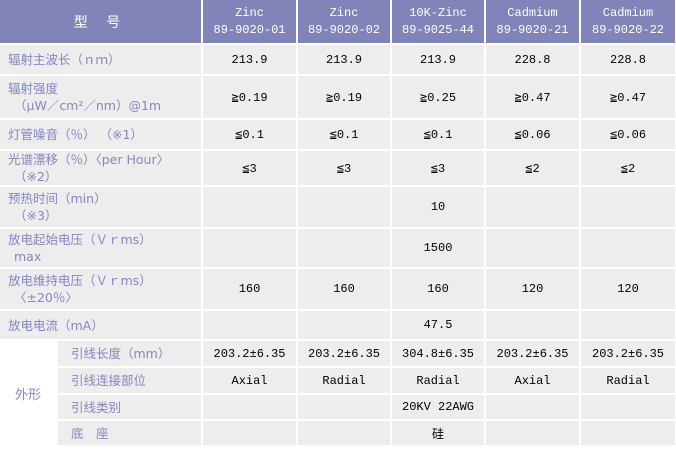 The width and height of the screenshot is (676, 452). Describe the element at coordinates (57, 198) in the screenshot. I see `row-label-text: 预热时间（min）` at that location.